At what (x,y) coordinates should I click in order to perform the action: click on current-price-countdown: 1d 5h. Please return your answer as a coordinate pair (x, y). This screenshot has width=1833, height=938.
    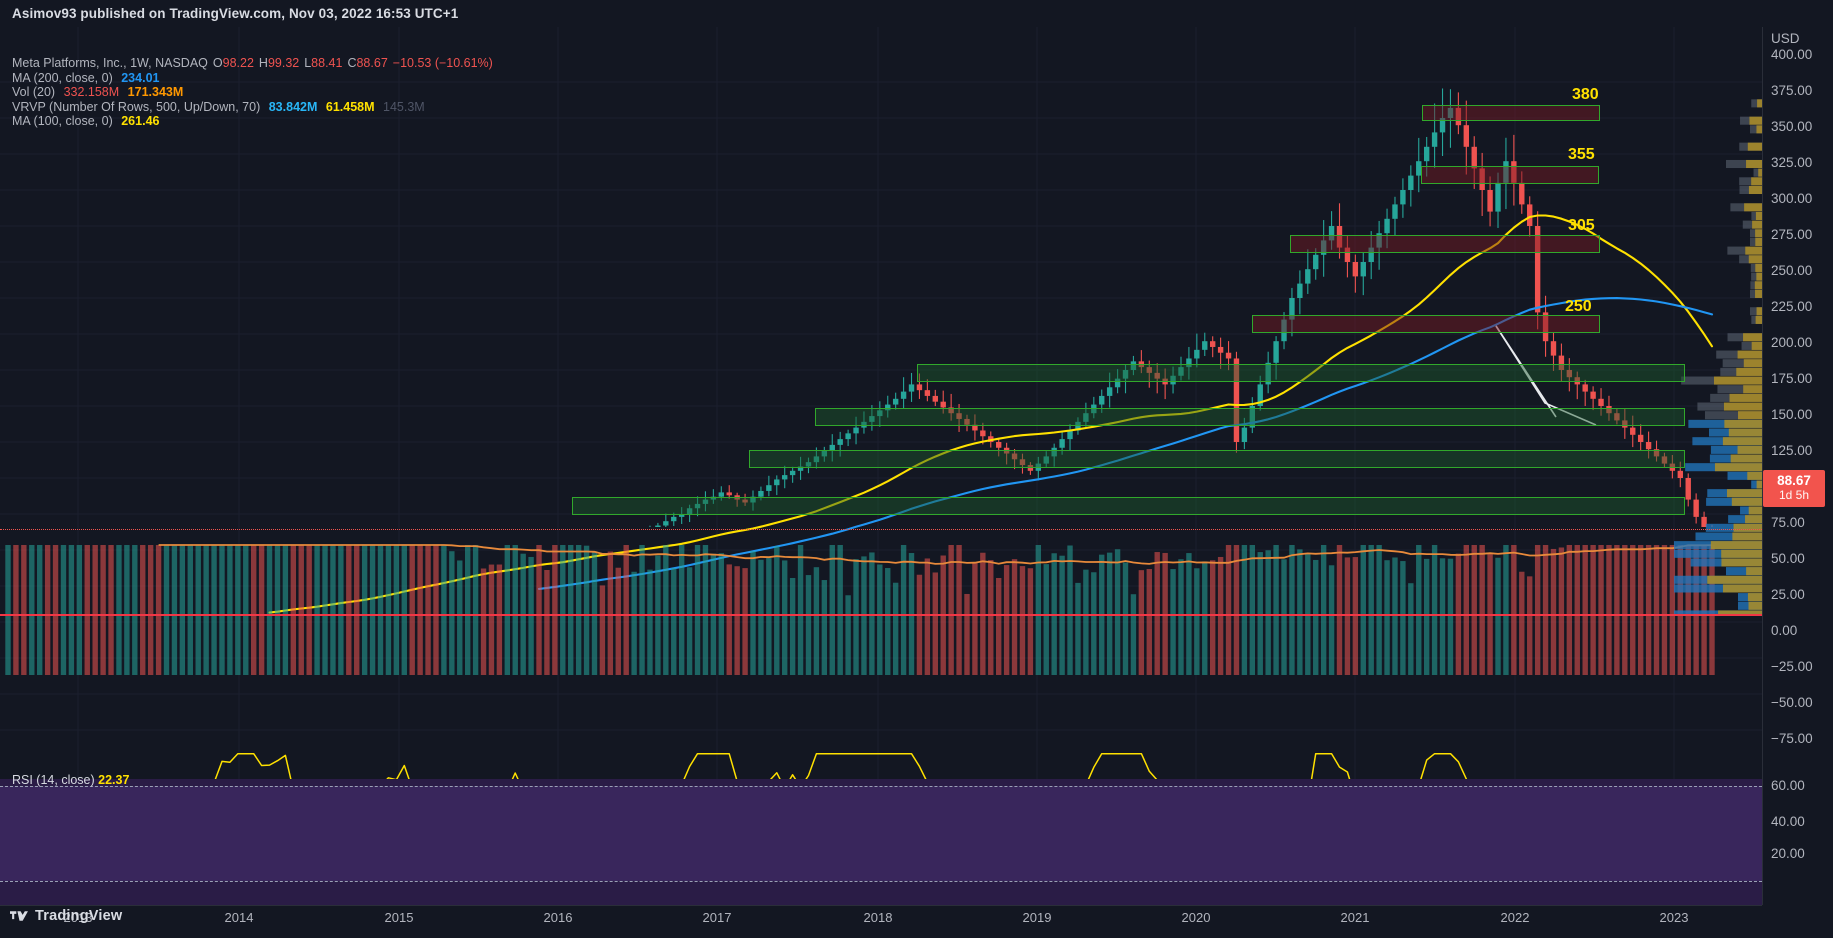
    Looking at the image, I should click on (1794, 495).